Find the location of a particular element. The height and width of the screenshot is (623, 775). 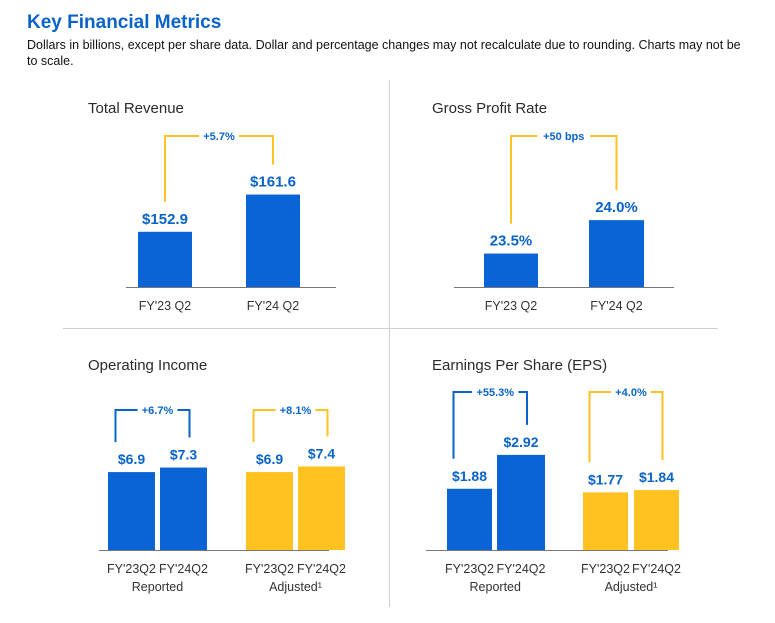

data-label: $1.84 is located at coordinates (656, 477).